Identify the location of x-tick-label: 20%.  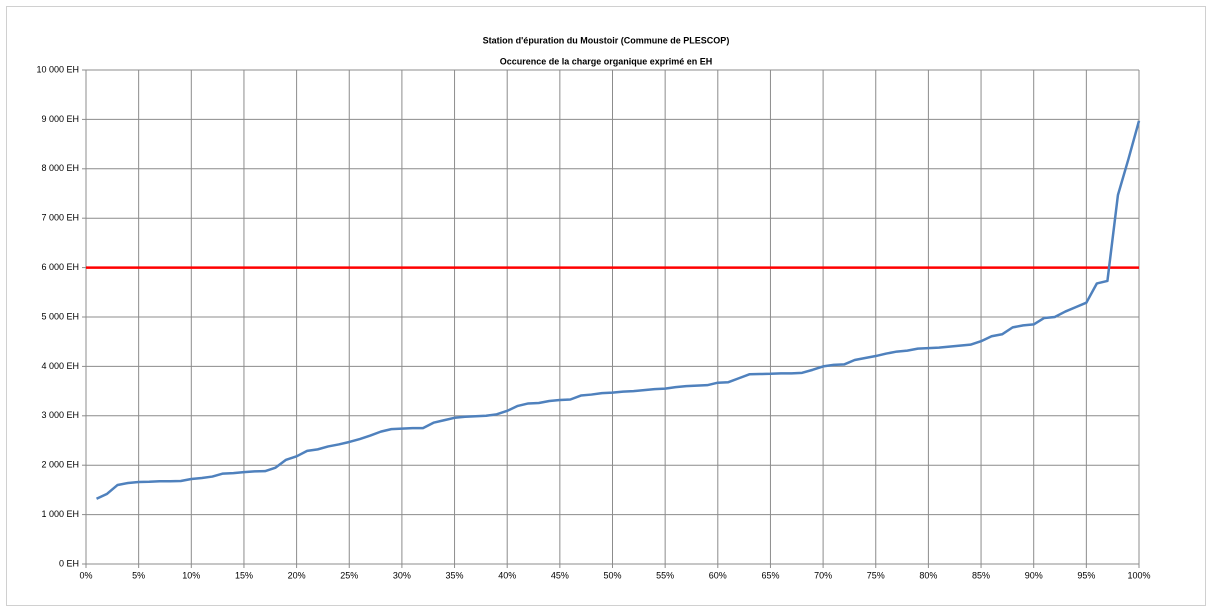
(297, 575).